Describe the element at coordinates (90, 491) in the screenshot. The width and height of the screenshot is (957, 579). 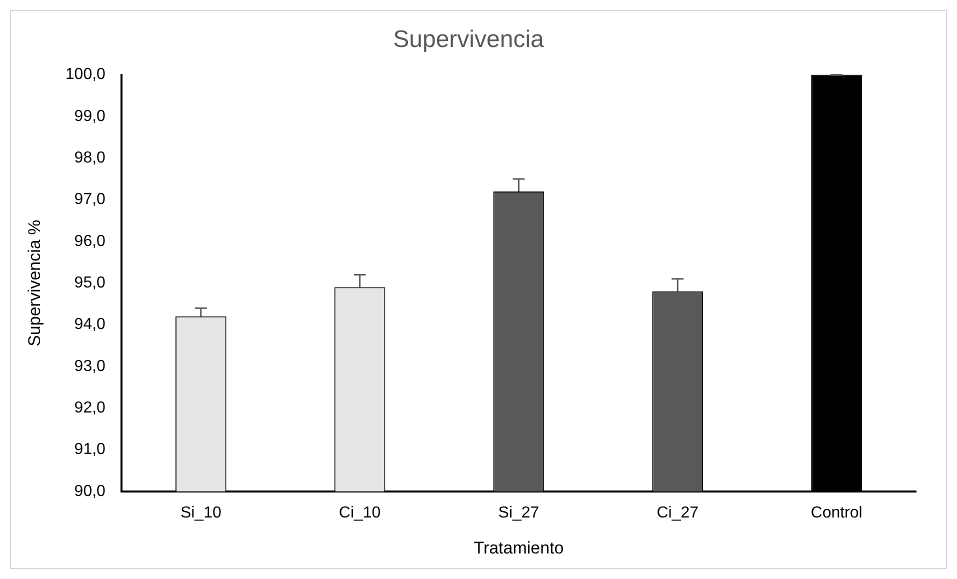
I see `y-tick-label: 90,0` at that location.